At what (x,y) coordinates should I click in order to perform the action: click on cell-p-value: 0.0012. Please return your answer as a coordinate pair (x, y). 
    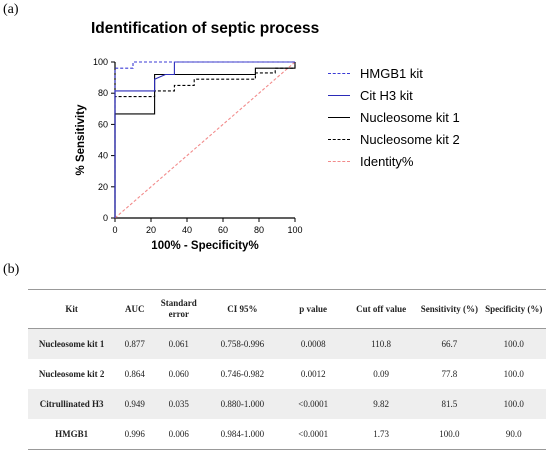
    Looking at the image, I should click on (313, 374).